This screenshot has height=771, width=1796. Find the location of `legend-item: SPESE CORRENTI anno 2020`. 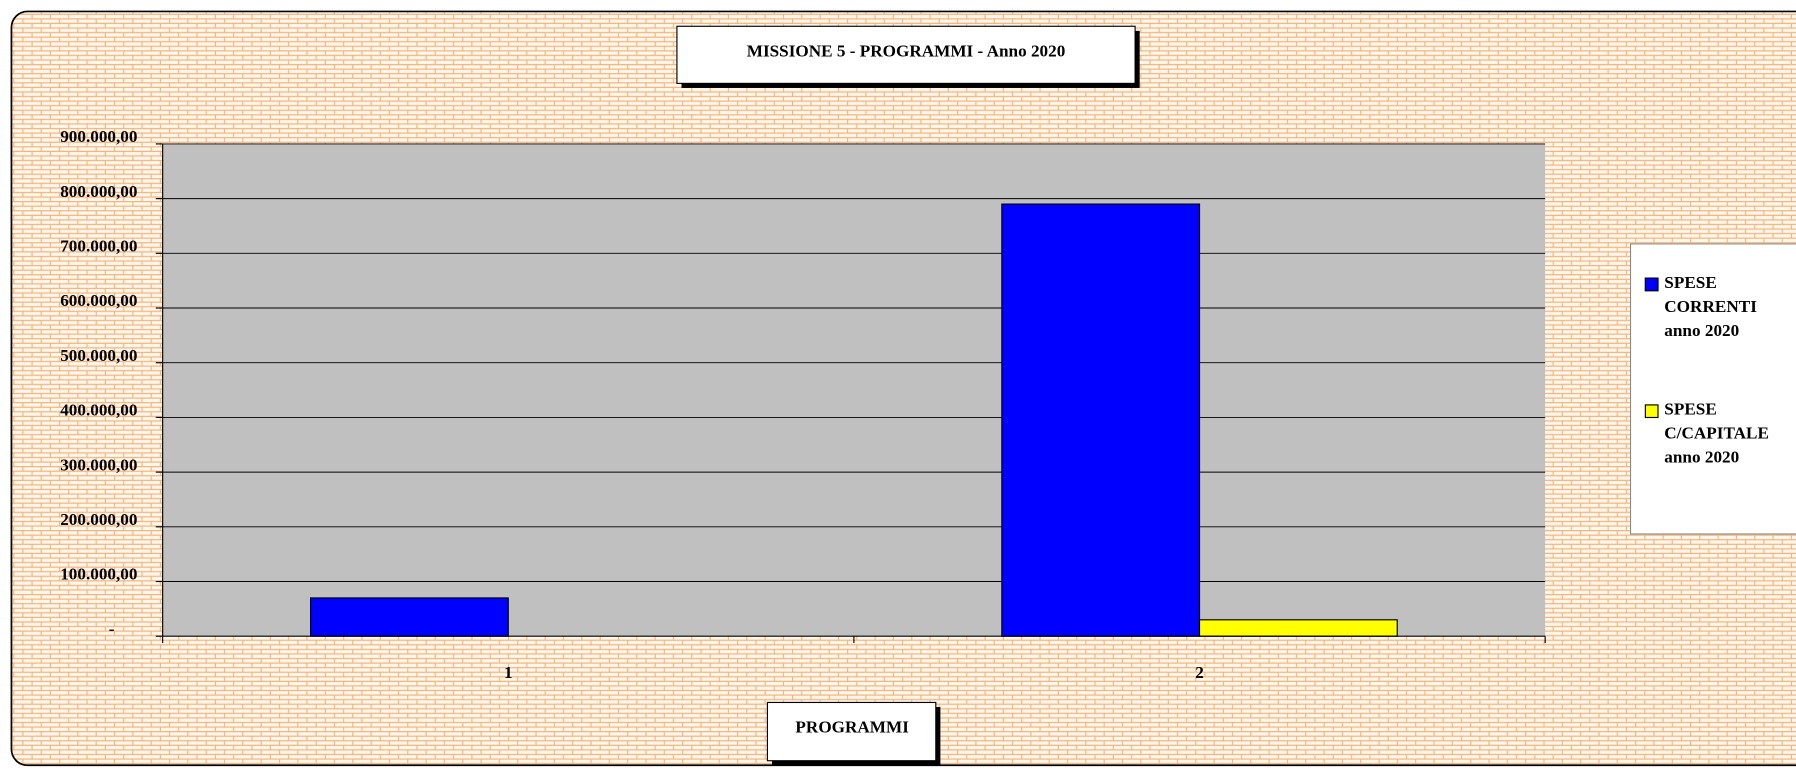

legend-item: SPESE CORRENTI anno 2020 is located at coordinates (1720, 308).